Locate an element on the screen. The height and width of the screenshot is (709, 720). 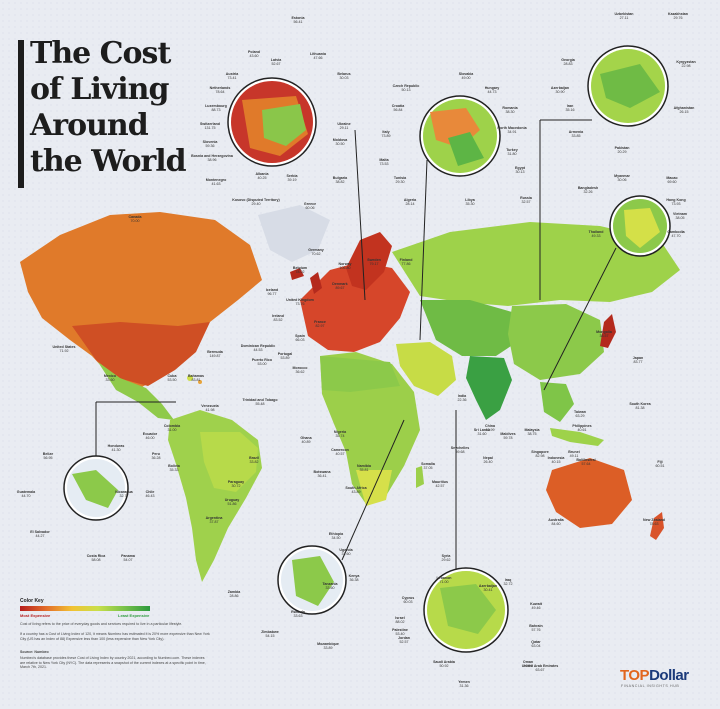
country-label: Argentina 37.87 is located at coordinates (214, 520).